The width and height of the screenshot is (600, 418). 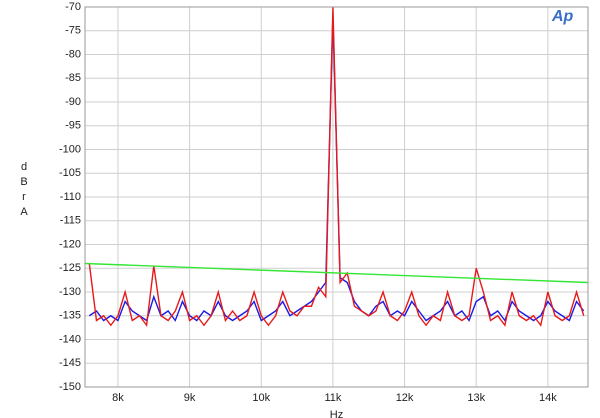 I want to click on series-line, so click(x=336, y=273).